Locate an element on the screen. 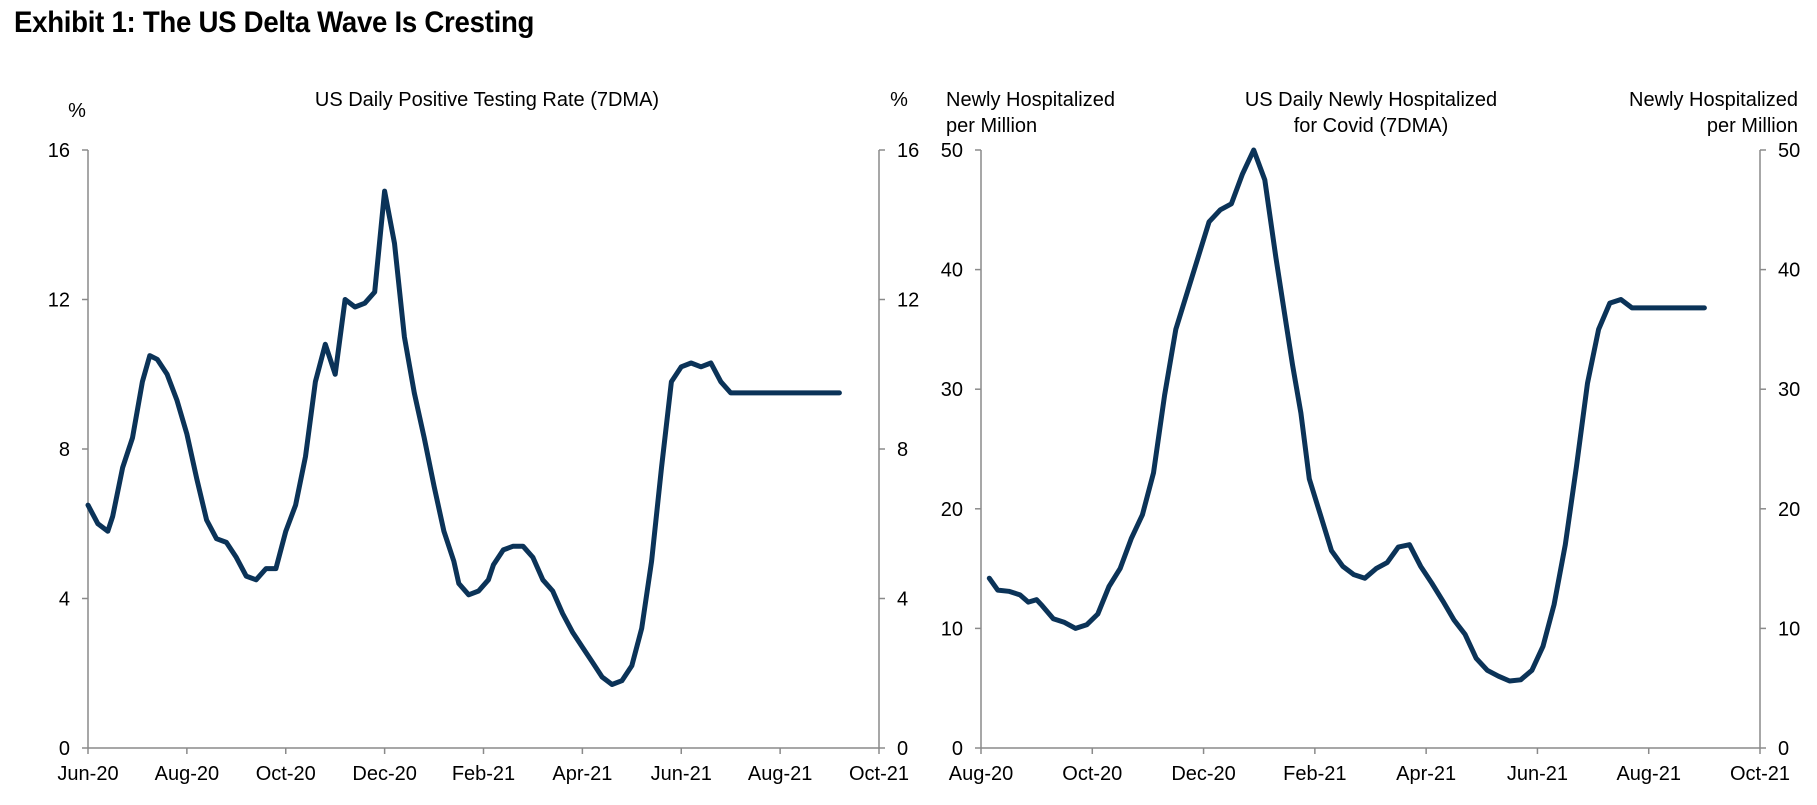 This screenshot has height=805, width=1817. chart2-right-y-tick-label: 20 is located at coordinates (1789, 510).